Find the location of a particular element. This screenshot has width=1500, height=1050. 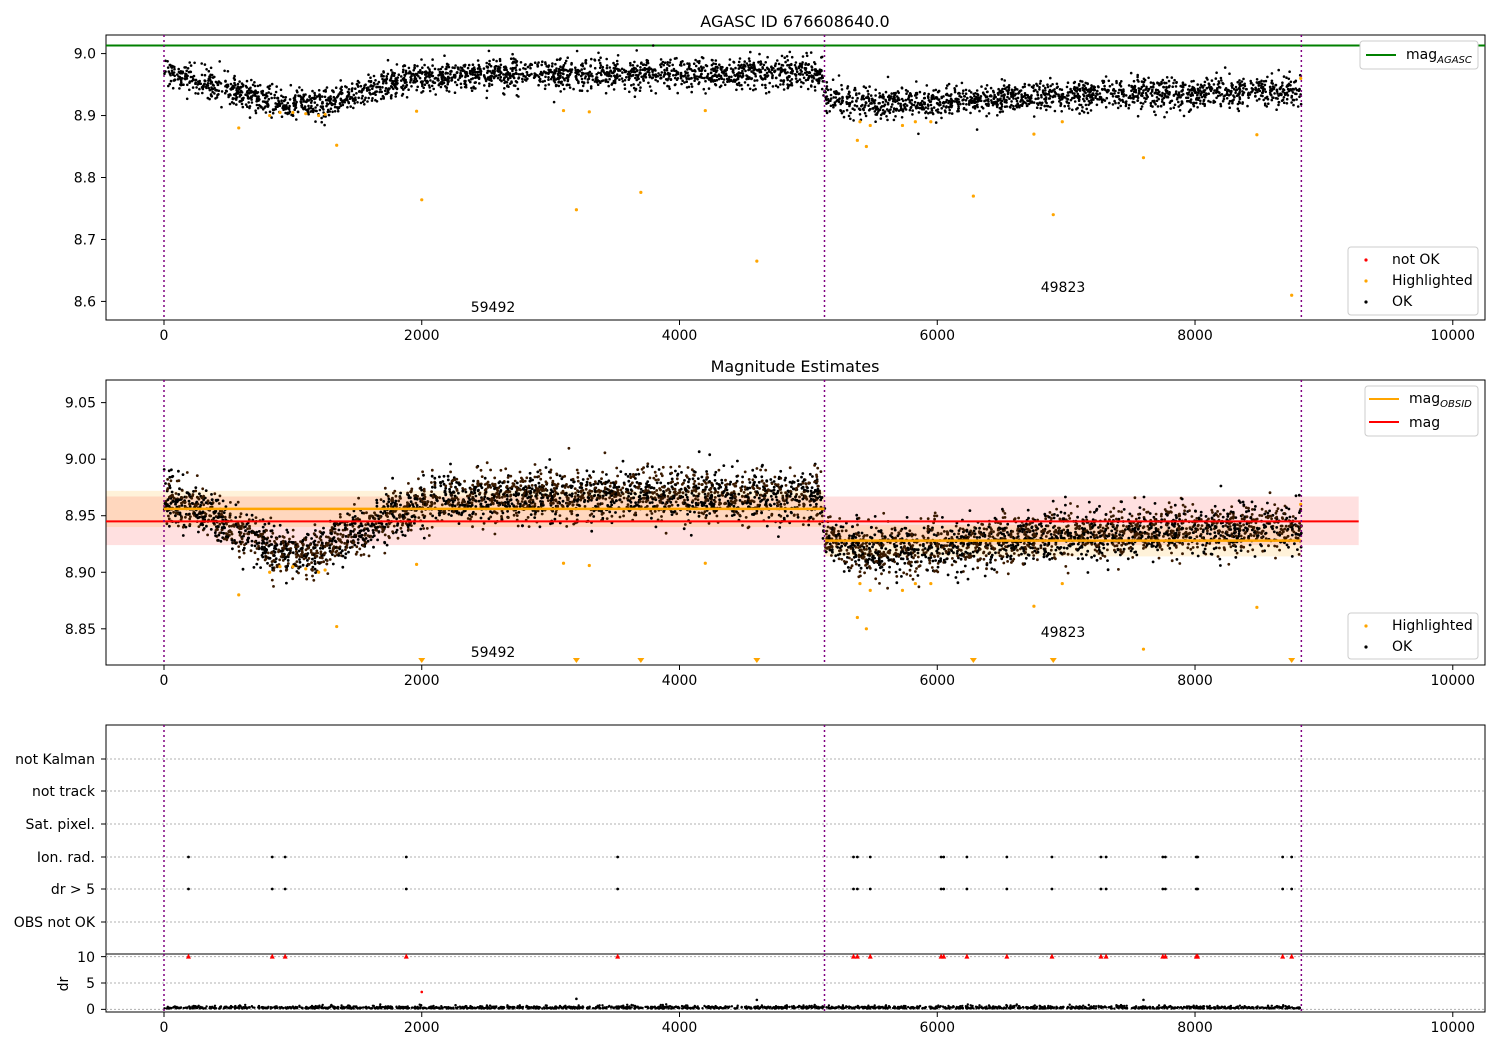

x-tick-label: 4000 is located at coordinates (680, 681).